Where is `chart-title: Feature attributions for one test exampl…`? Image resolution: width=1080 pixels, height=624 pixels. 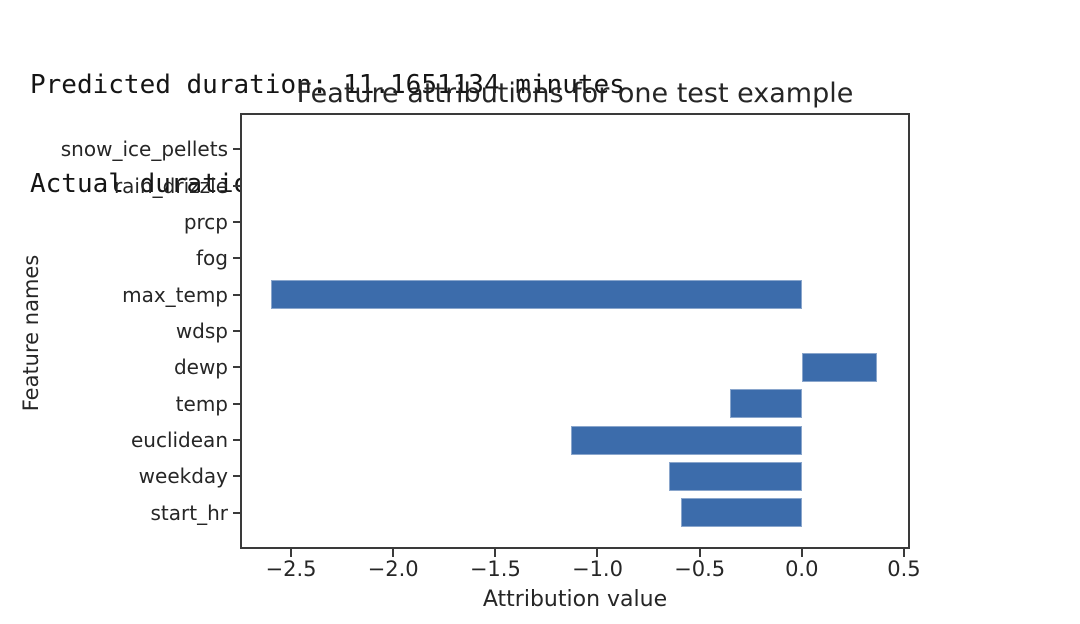 chart-title: Feature attributions for one test exampl… is located at coordinates (575, 93).